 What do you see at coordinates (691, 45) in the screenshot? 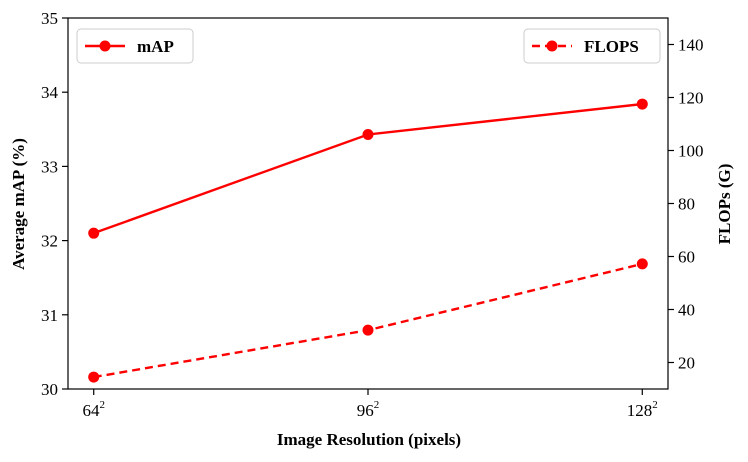
I see `y2-tick-label: 140` at bounding box center [691, 45].